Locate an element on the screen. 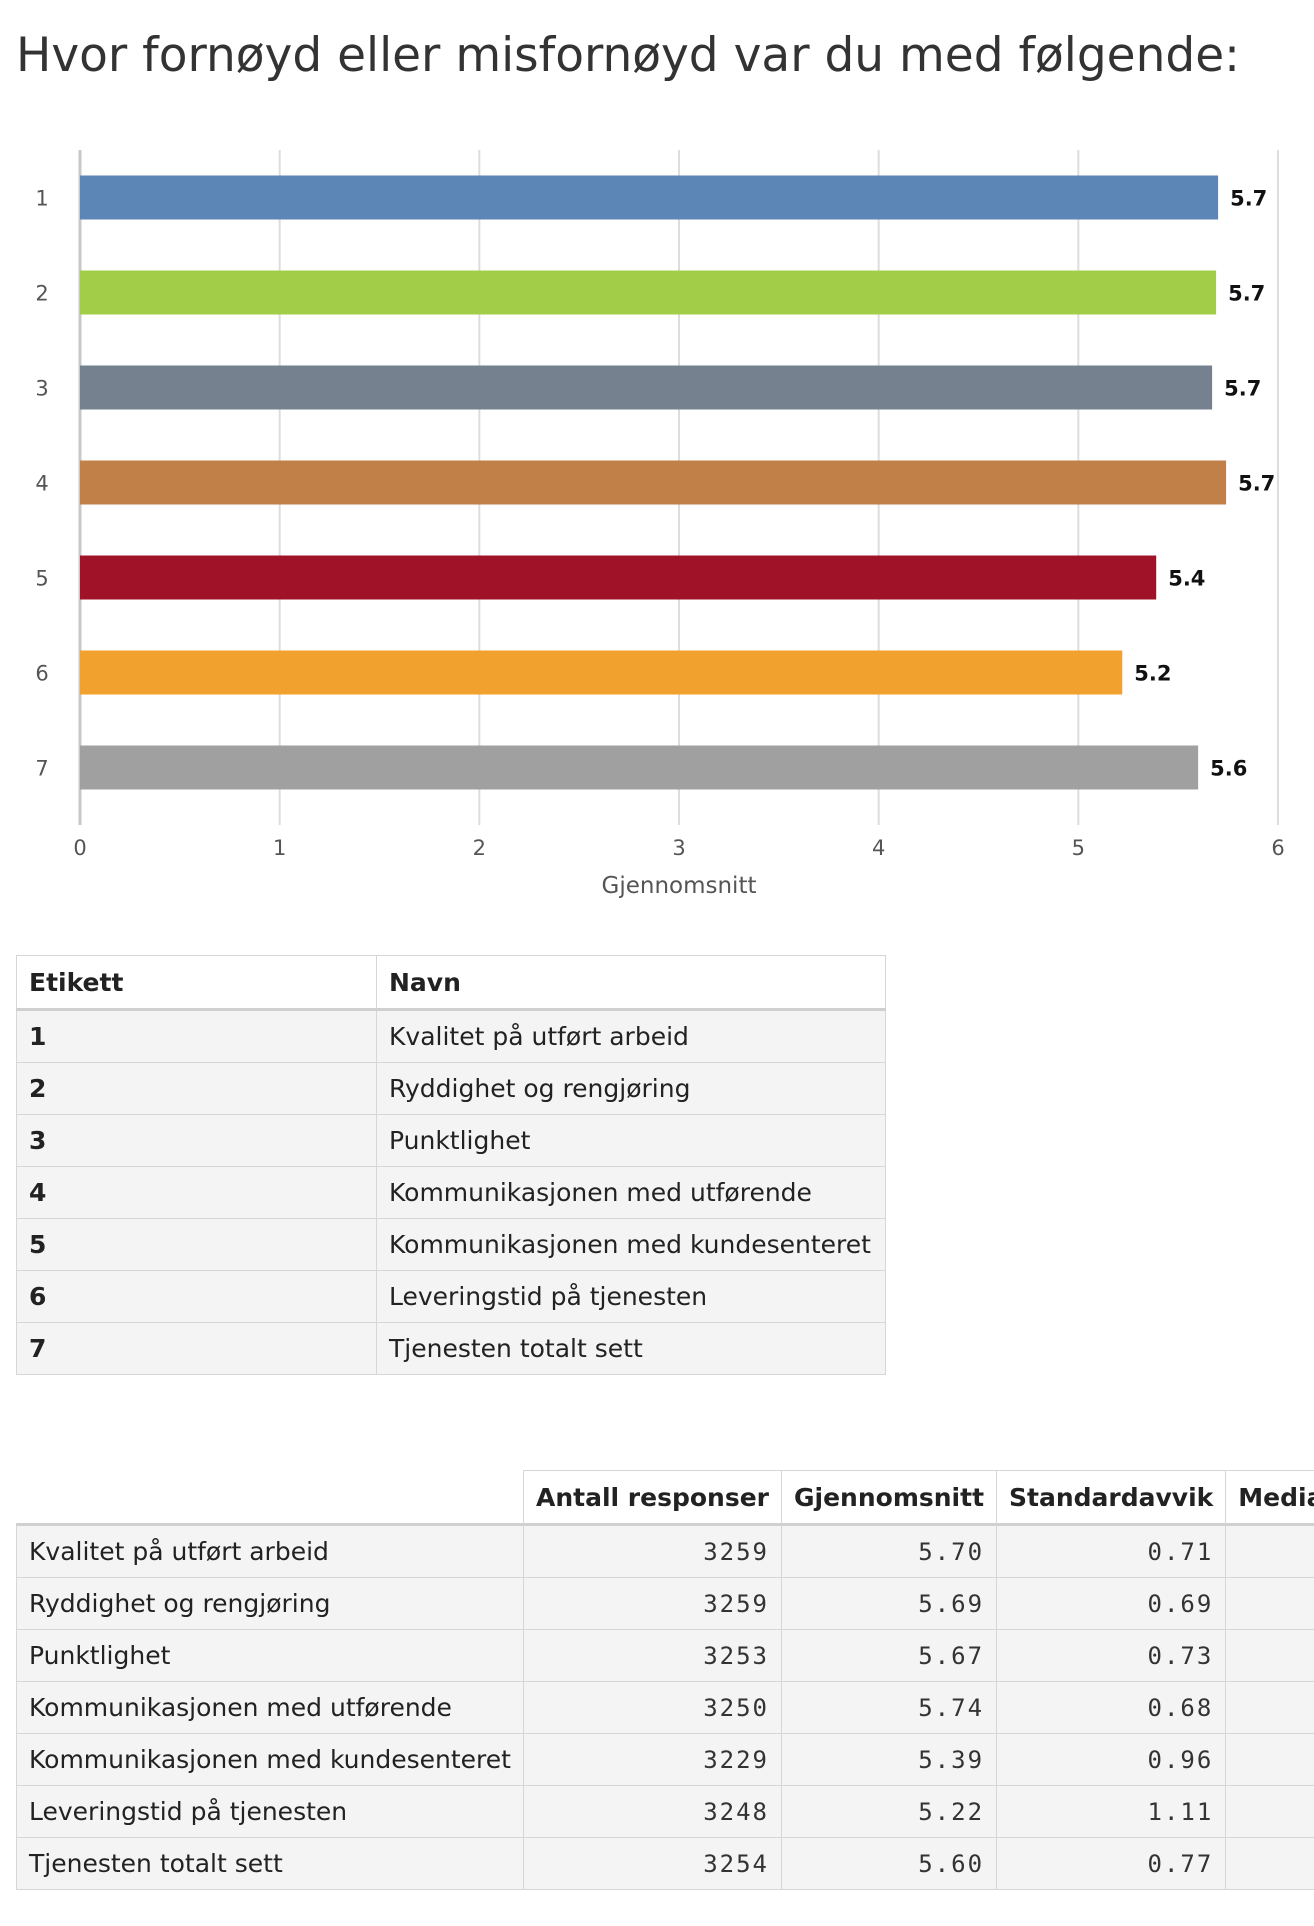 This screenshot has height=1926, width=1314. item-name-cell: Leveringstid på tjenesten is located at coordinates (270, 1811).